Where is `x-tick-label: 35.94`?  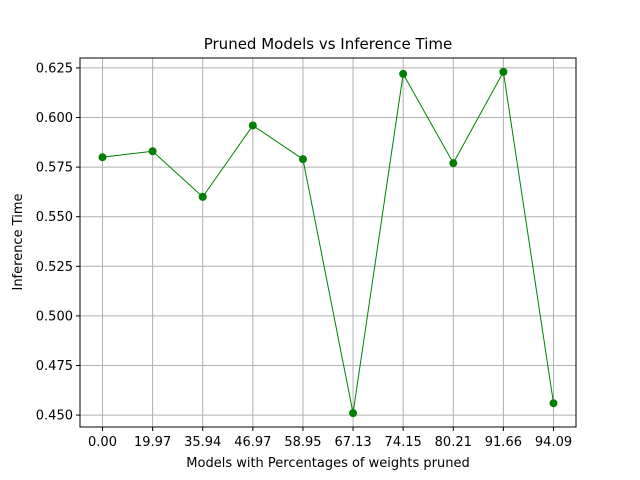 x-tick-label: 35.94 is located at coordinates (202, 442).